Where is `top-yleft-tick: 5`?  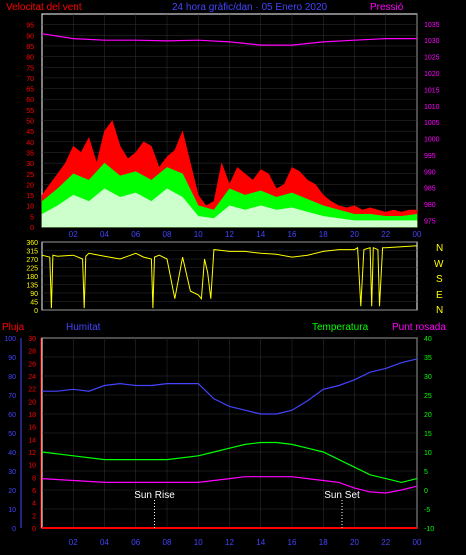 top-yleft-tick: 5 is located at coordinates (32, 217).